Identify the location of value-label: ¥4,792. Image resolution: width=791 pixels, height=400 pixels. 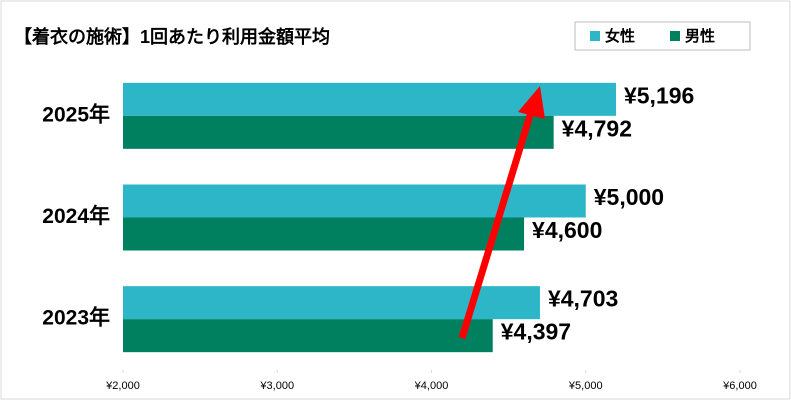
(597, 128).